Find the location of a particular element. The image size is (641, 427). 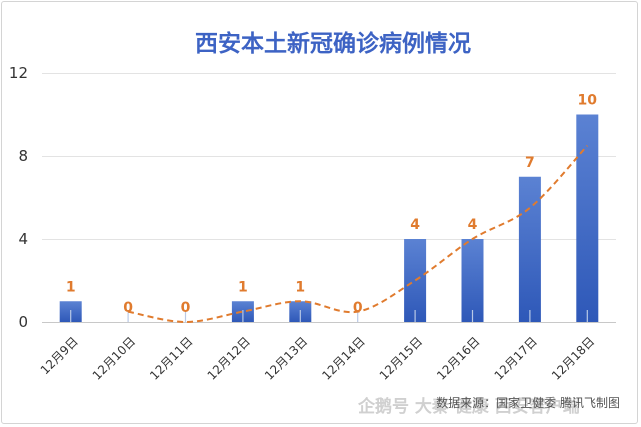

x-tick-label: 12月10日 is located at coordinates (114, 358).